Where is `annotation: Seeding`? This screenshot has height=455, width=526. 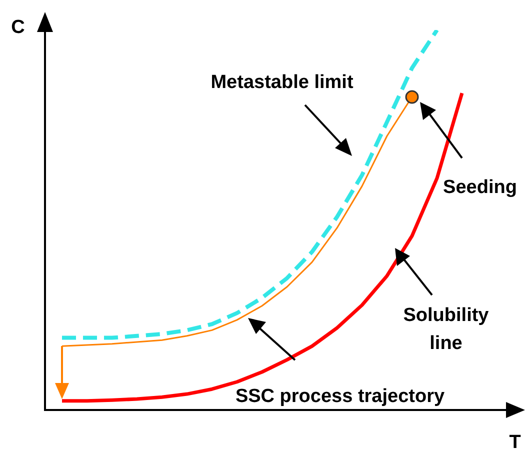 annotation: Seeding is located at coordinates (480, 187).